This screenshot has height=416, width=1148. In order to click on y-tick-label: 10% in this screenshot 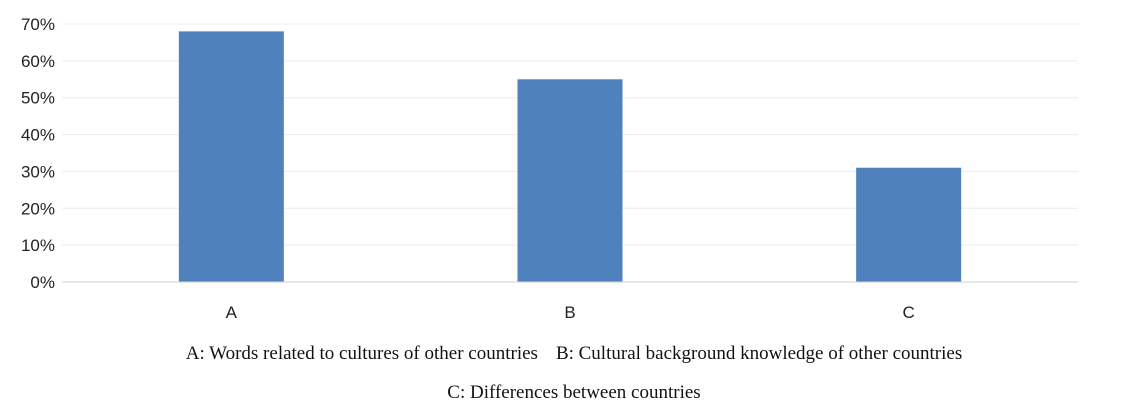, I will do `click(38, 245)`.